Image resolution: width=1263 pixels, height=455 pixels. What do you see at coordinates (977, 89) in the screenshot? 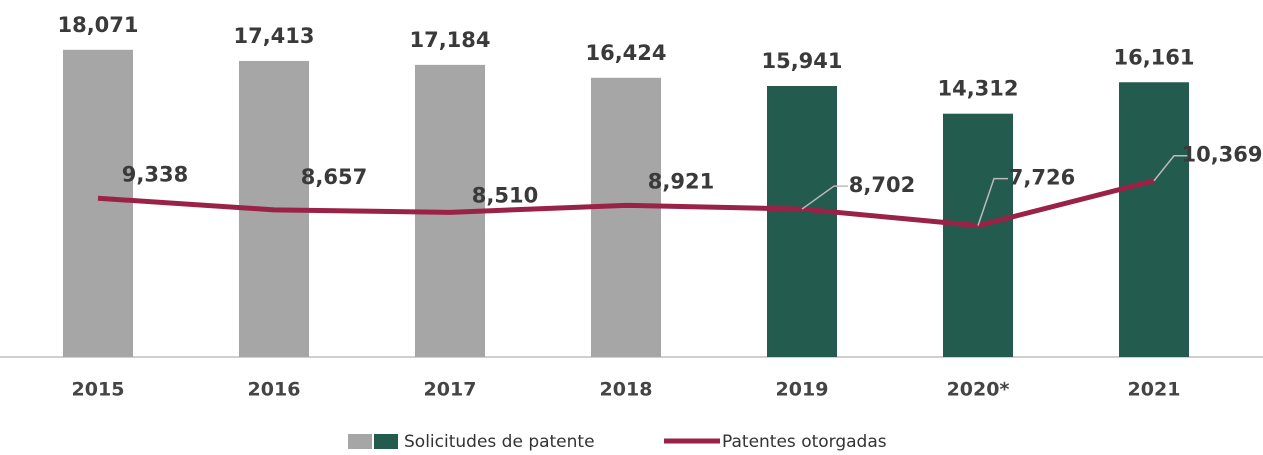
I see `bar-value-label: 14,312` at bounding box center [977, 89].